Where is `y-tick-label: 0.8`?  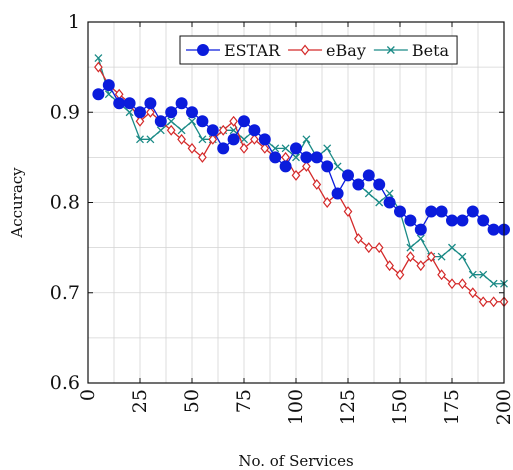
y-tick-label: 0.8 is located at coordinates (65, 203).